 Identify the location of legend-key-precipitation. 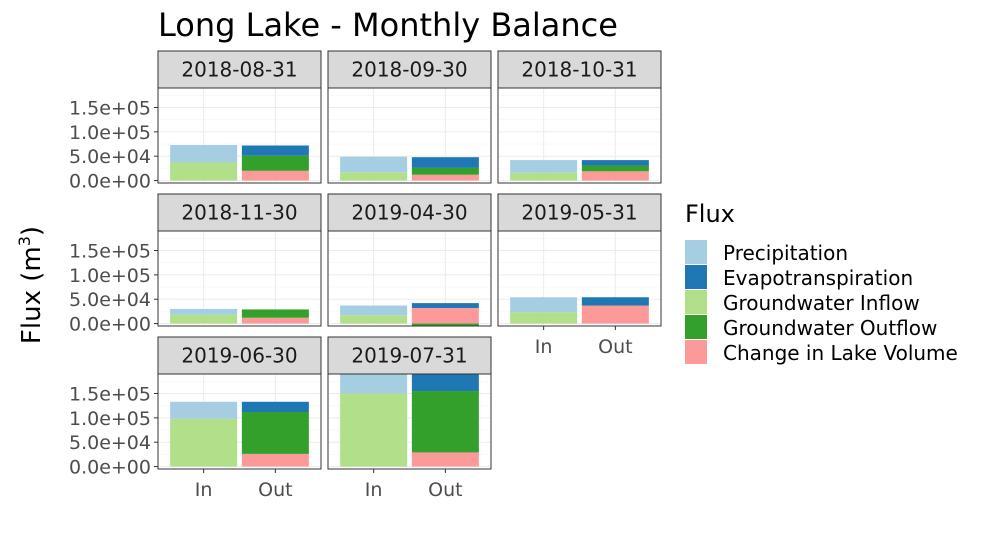
(696, 252).